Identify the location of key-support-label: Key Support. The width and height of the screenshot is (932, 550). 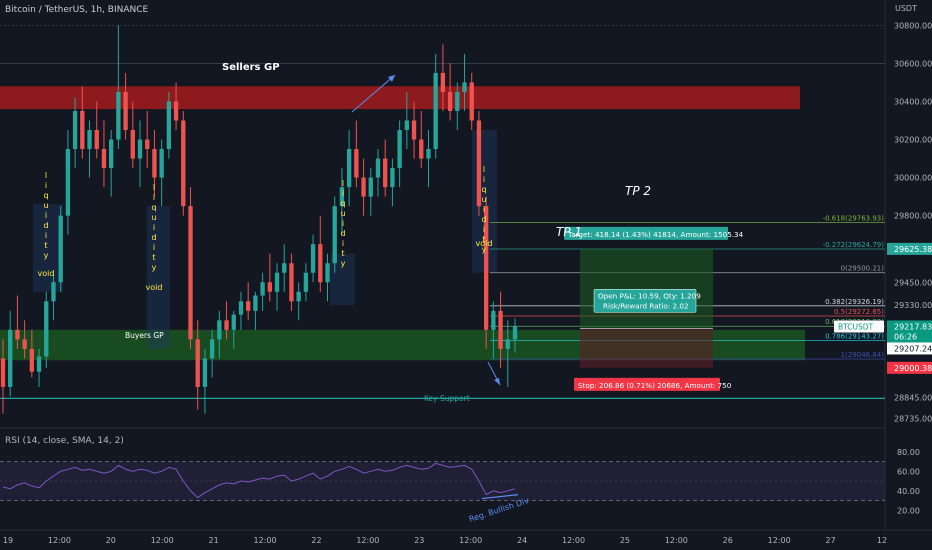
(447, 398).